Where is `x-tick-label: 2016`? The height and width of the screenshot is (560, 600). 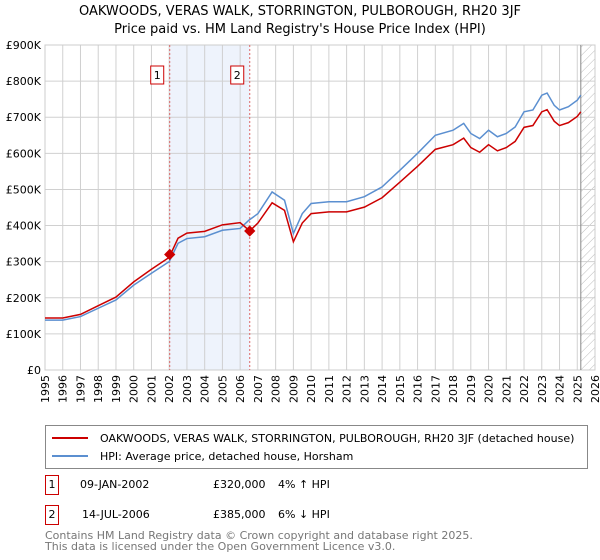 x-tick-label: 2016 is located at coordinates (418, 389).